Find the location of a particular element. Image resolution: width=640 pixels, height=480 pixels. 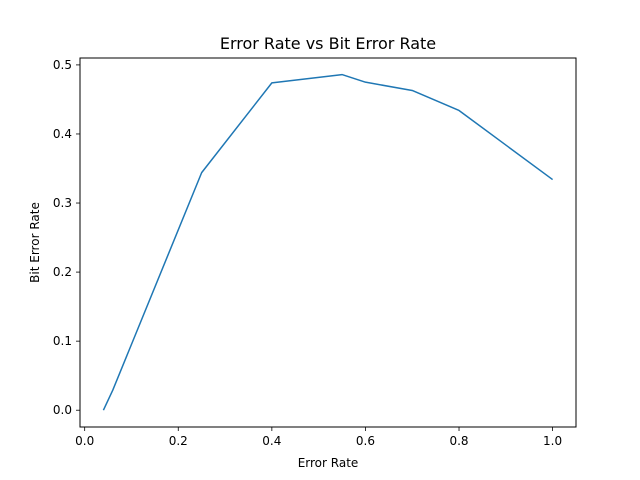

x-tick-label: 0.0 is located at coordinates (84, 441).